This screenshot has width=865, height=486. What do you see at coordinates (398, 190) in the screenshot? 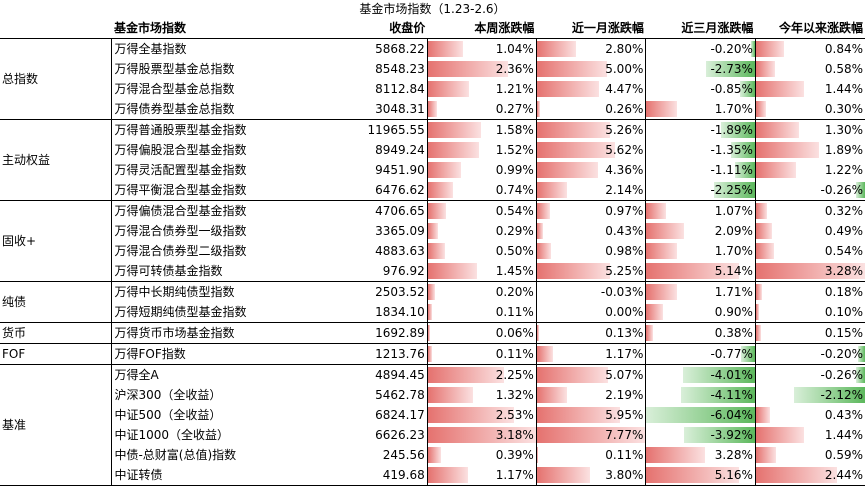
I see `close-price: 6476.62` at bounding box center [398, 190].